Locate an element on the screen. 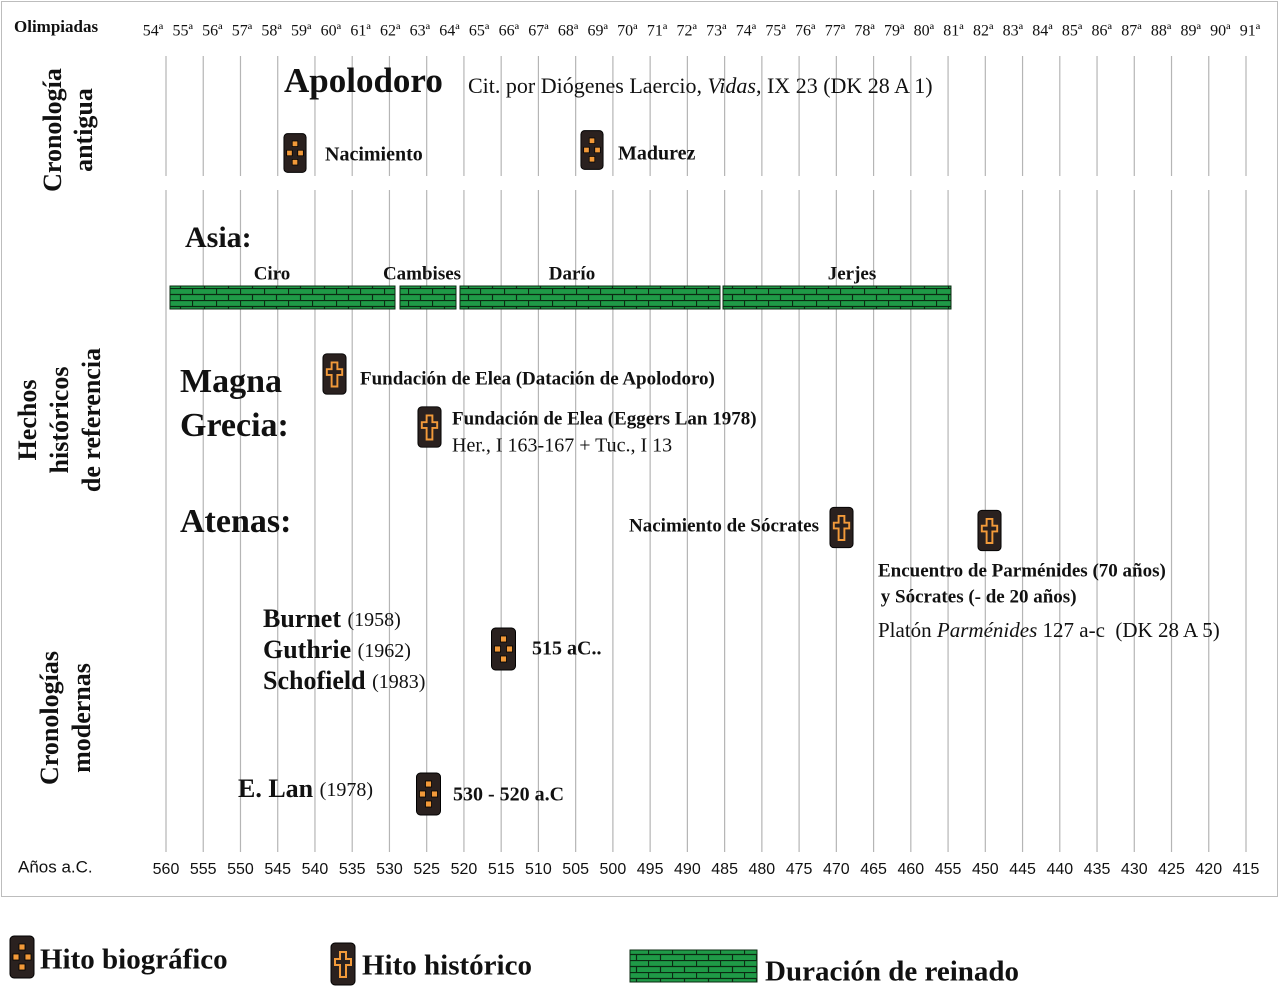  olympiad-label: 60ª is located at coordinates (331, 31).